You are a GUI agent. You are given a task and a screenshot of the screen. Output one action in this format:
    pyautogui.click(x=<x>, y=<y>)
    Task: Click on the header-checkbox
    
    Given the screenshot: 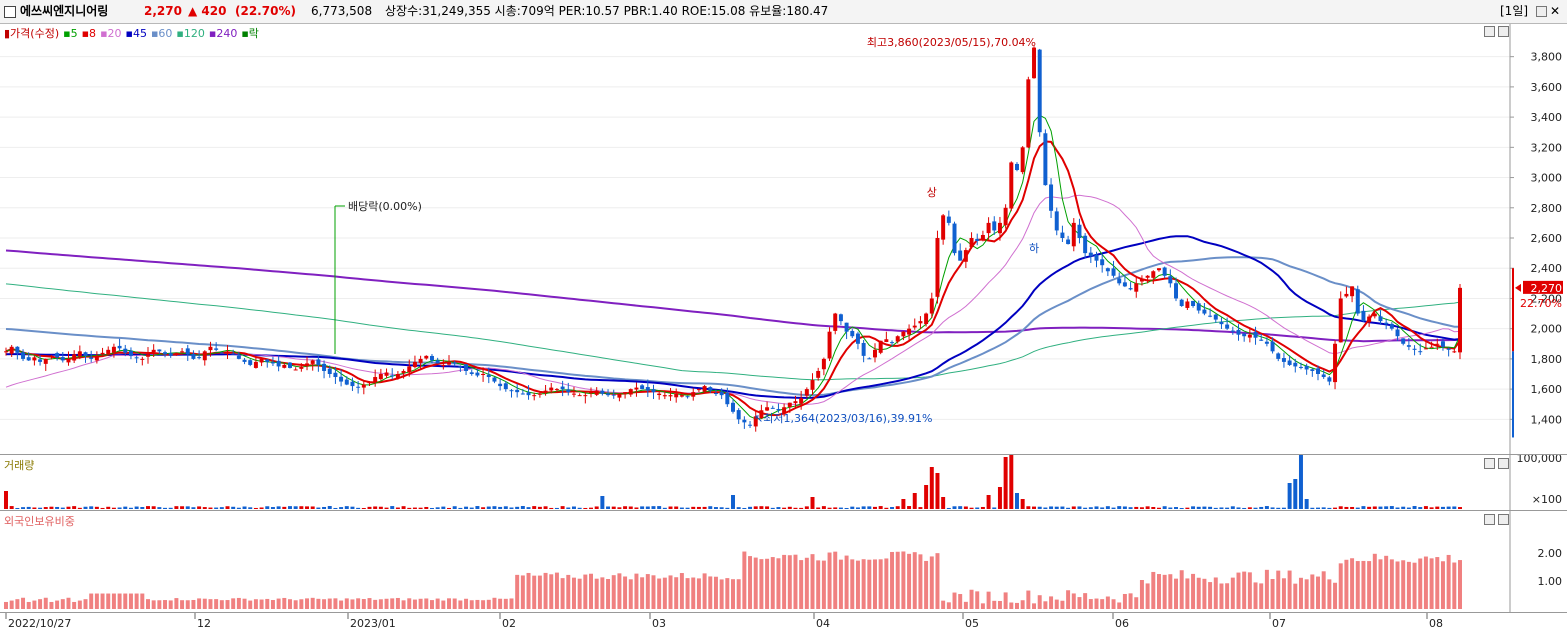 What is the action you would take?
    pyautogui.click(x=10, y=12)
    